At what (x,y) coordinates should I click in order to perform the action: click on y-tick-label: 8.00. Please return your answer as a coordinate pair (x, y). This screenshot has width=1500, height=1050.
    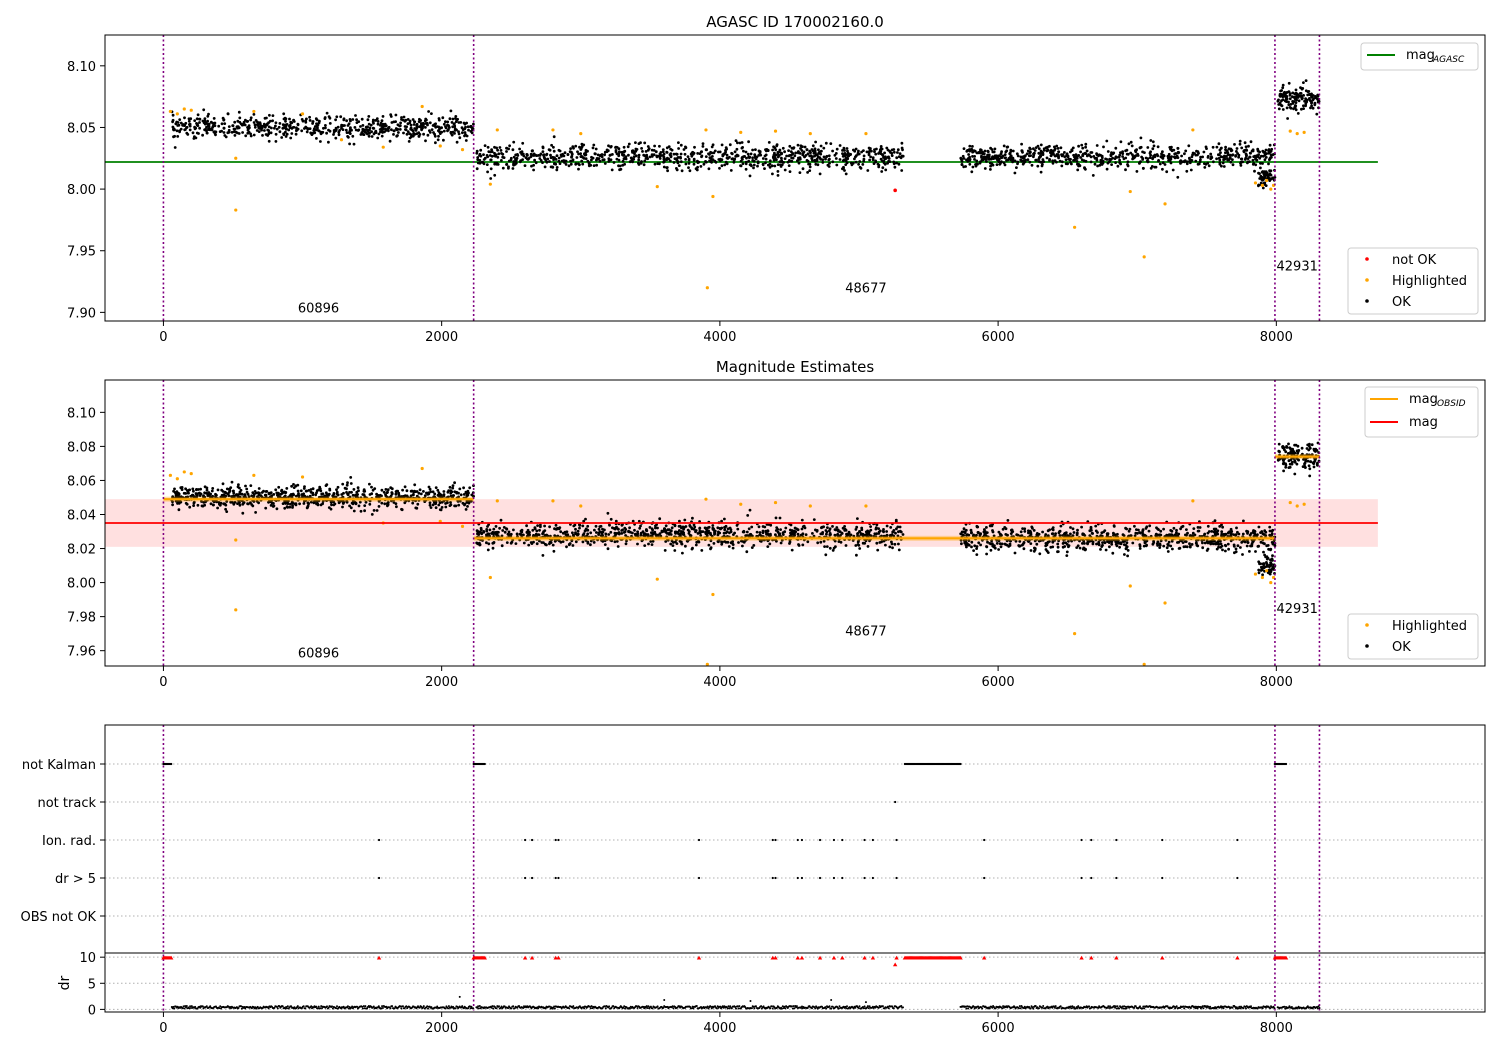
    Looking at the image, I should click on (81, 190).